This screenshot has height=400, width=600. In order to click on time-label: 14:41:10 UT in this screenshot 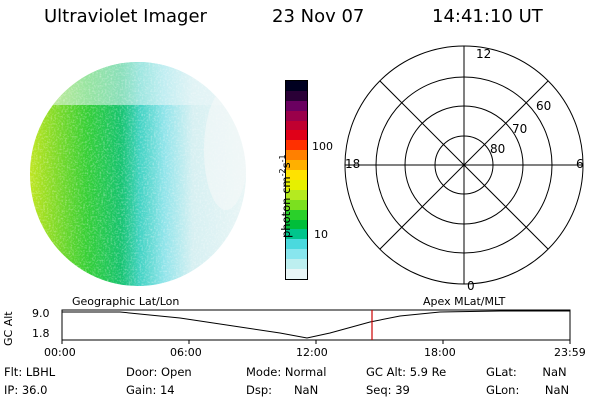, I will do `click(487, 16)`.